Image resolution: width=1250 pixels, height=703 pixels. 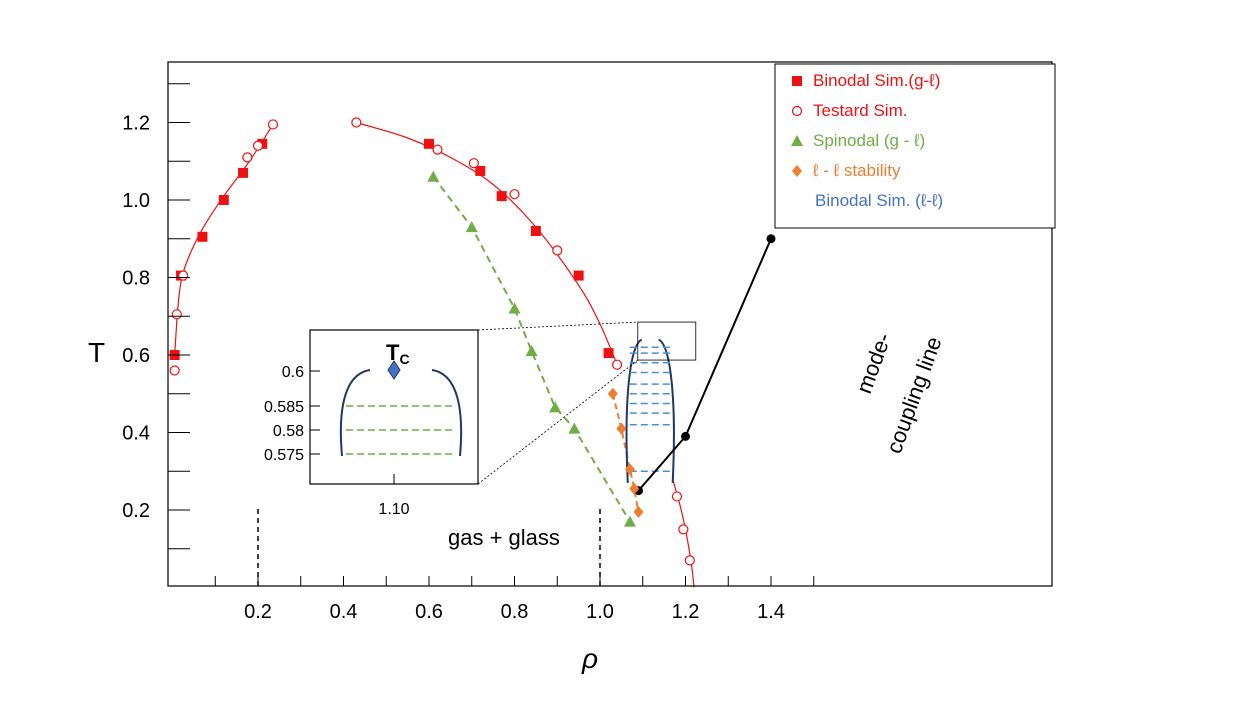 What do you see at coordinates (856, 170) in the screenshot?
I see `legend-entry-label: ℓ - ℓ stability` at bounding box center [856, 170].